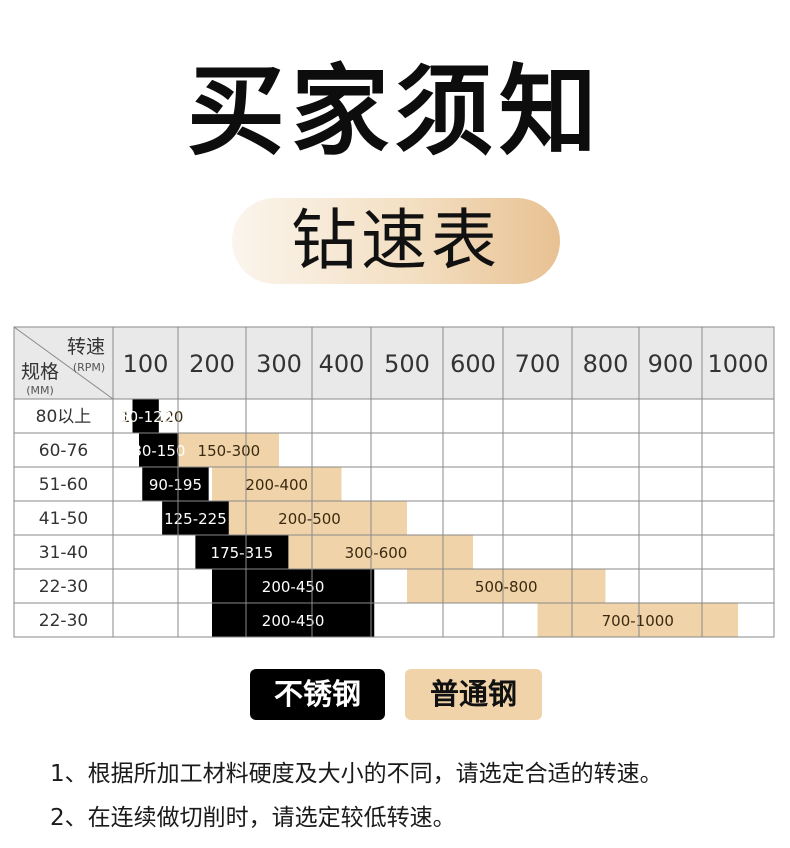 The width and height of the screenshot is (790, 848). Describe the element at coordinates (342, 364) in the screenshot. I see `column-header: 400` at that location.